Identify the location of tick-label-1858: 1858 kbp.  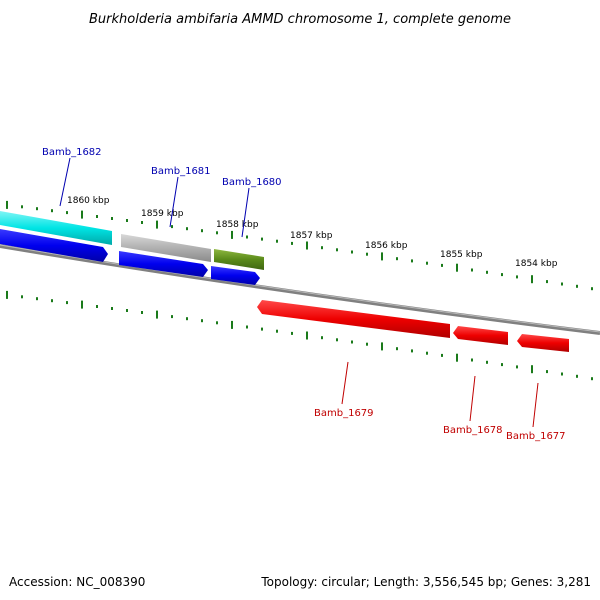
(237, 225).